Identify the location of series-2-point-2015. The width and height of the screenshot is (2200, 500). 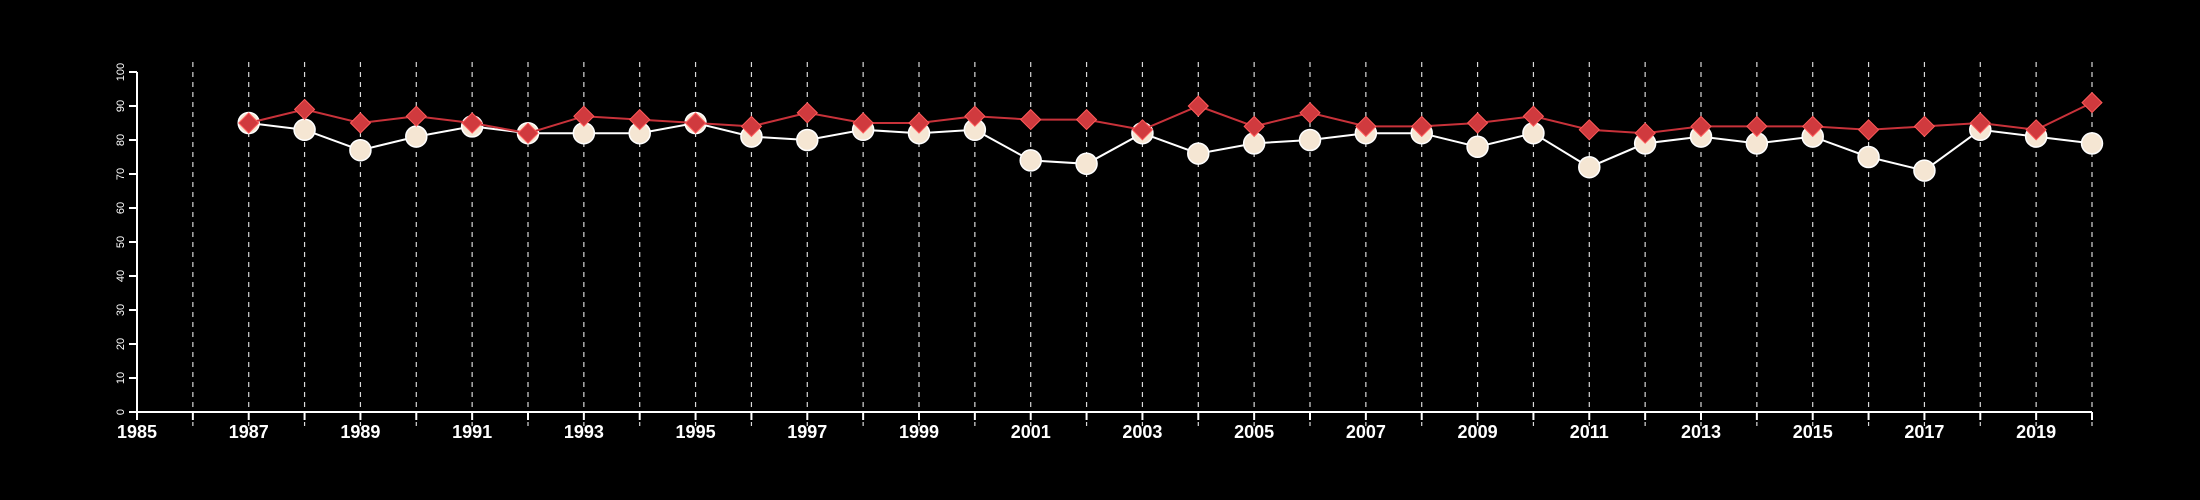
(1813, 126).